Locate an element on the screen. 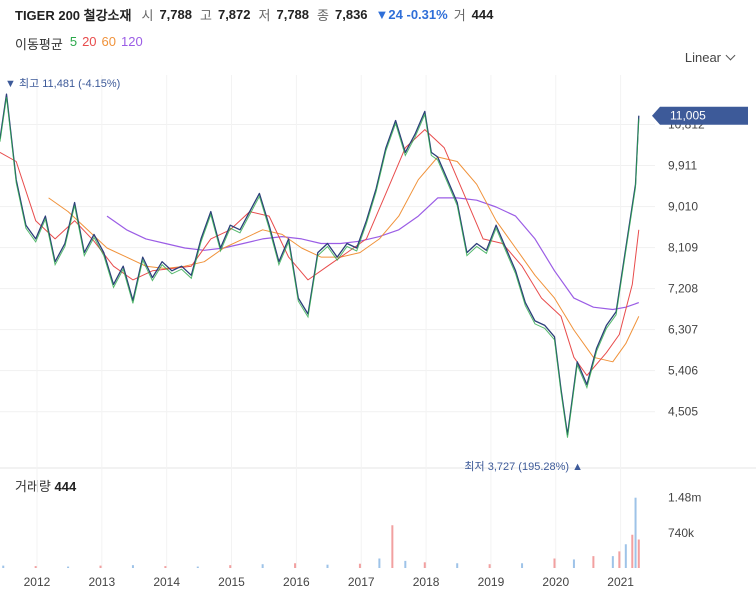  volume-panel-title: 거래량 444 is located at coordinates (45, 485).